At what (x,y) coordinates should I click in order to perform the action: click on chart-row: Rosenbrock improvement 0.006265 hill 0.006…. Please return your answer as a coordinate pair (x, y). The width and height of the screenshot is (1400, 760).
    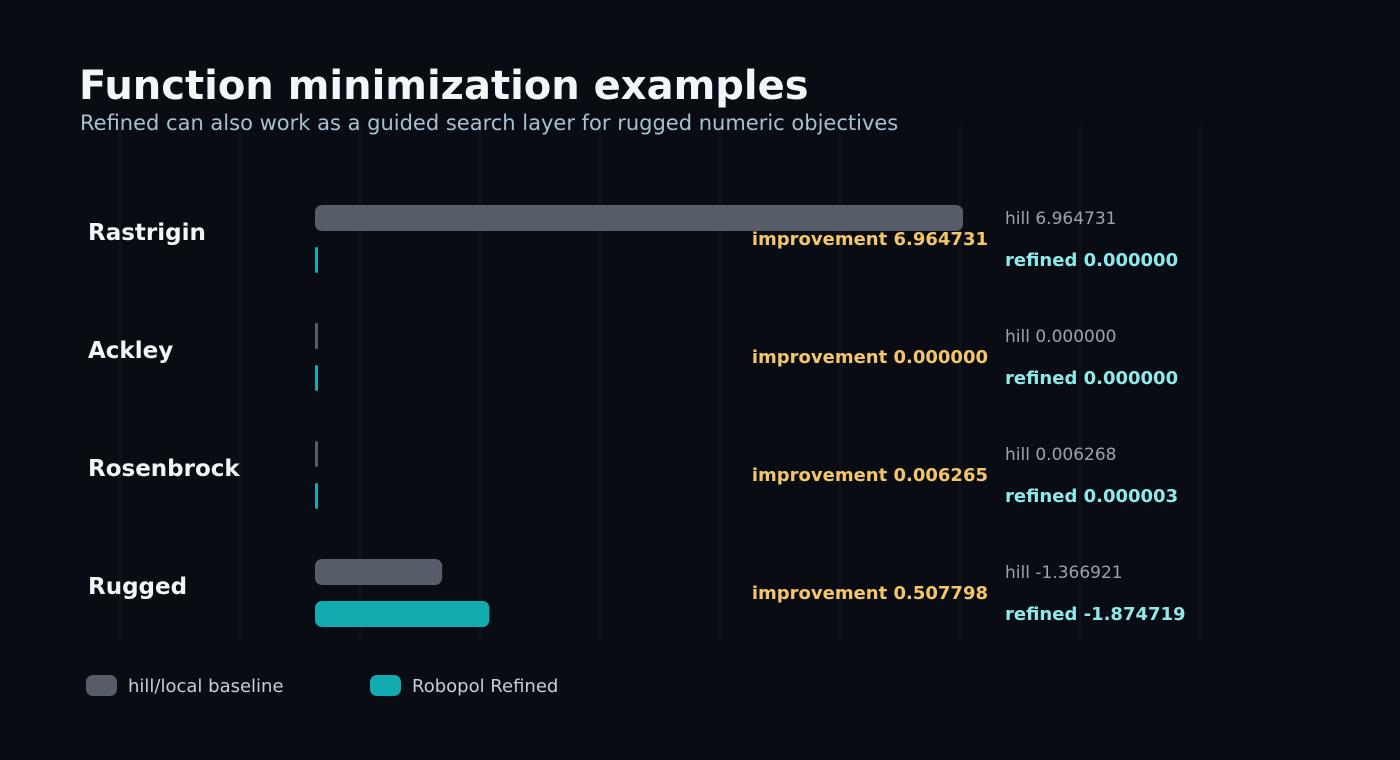
    Looking at the image, I should click on (633, 475).